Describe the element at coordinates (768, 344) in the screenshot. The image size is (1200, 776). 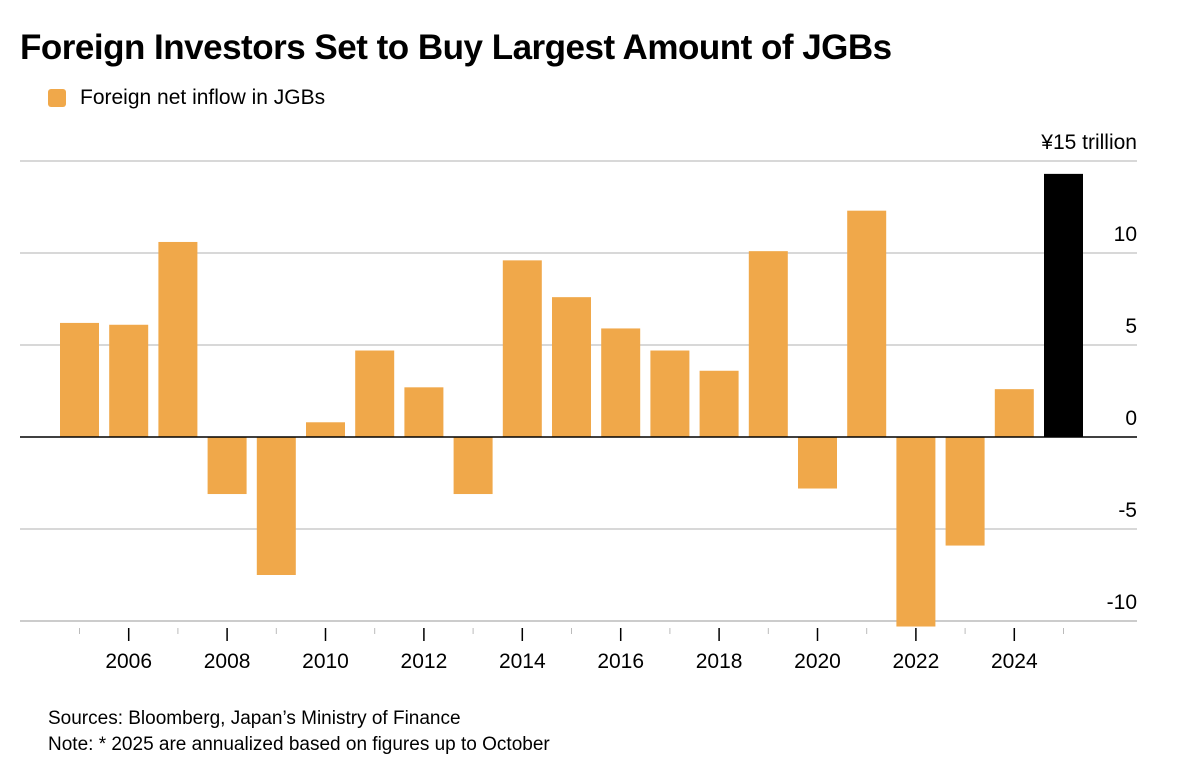
I see `bar-2019` at that location.